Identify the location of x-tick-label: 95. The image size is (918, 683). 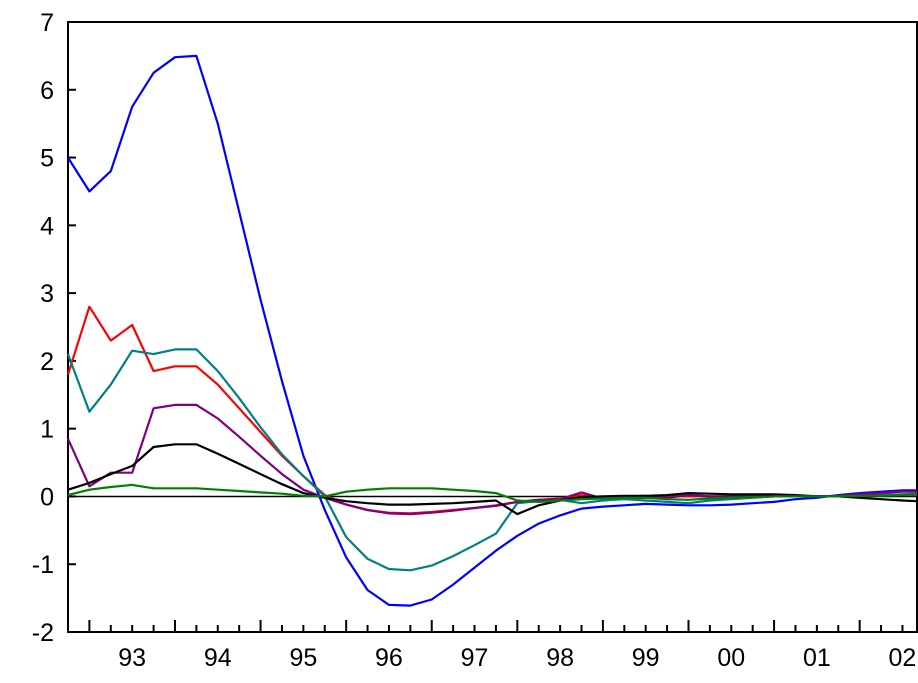
(303, 658).